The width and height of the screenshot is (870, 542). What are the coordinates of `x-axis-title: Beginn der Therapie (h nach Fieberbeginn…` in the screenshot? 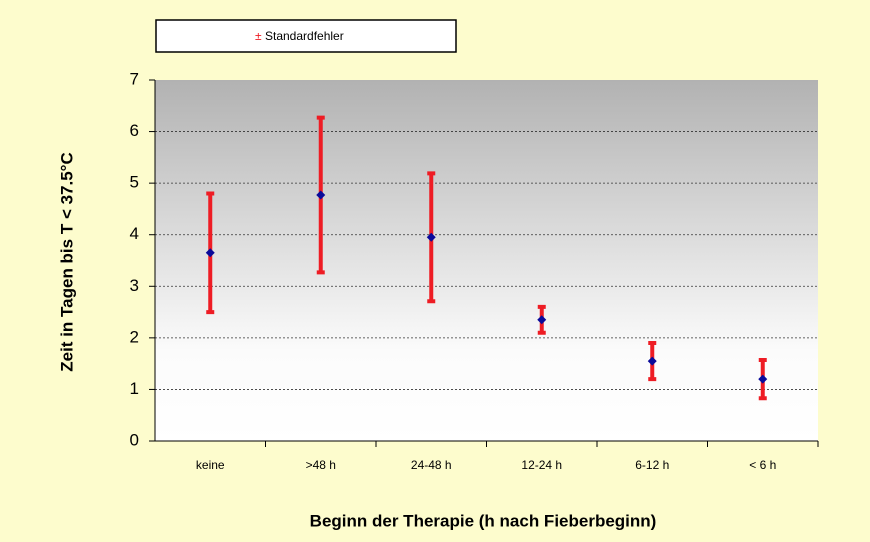 It's located at (483, 520).